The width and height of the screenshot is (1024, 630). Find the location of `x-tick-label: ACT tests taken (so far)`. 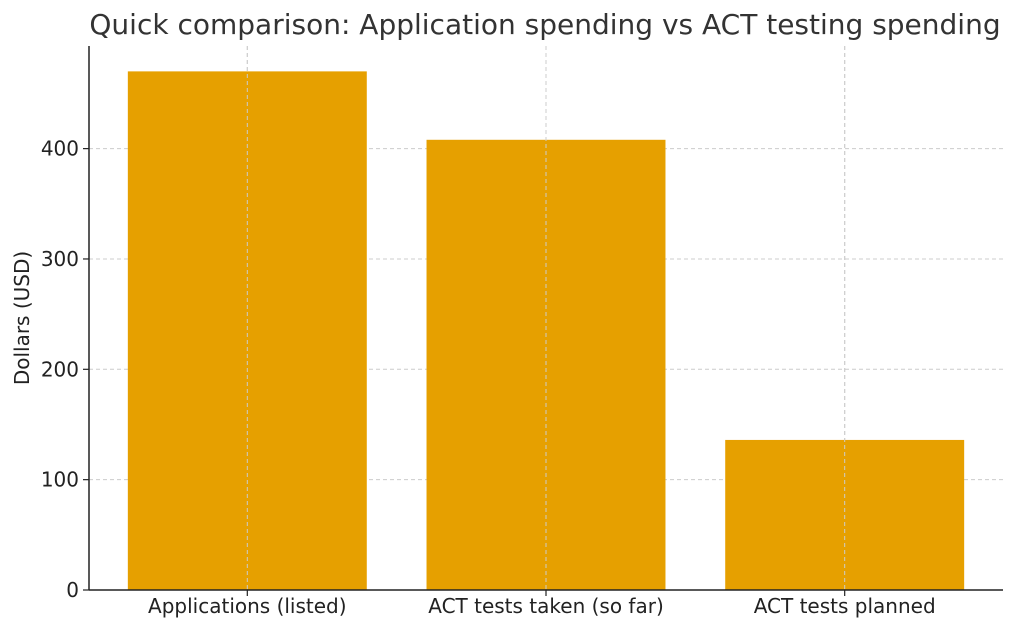

x-tick-label: ACT tests taken (so far) is located at coordinates (546, 606).